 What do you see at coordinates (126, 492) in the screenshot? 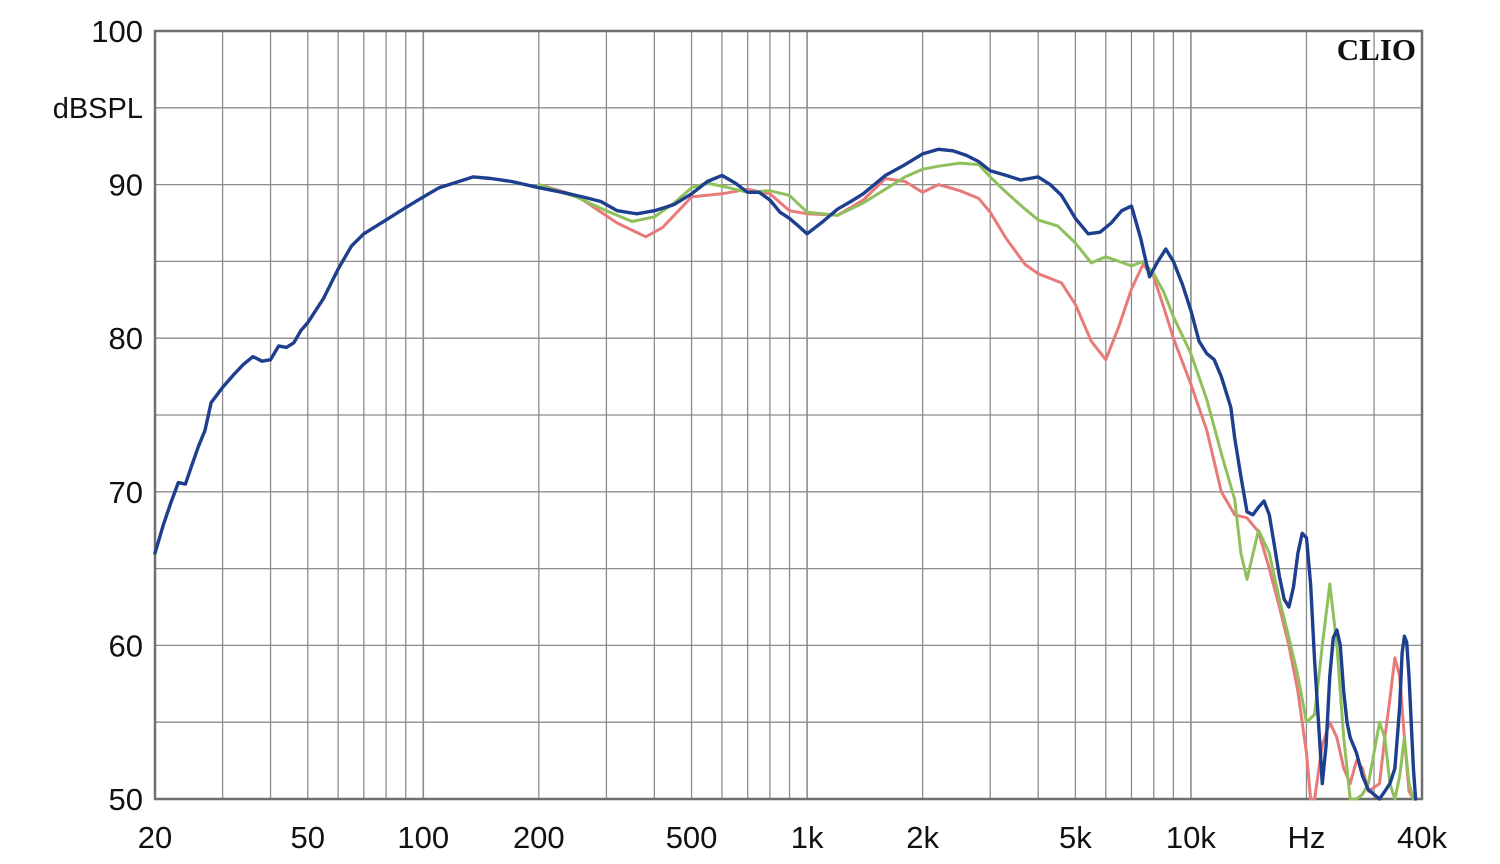
I see `y-tick-label: 70` at bounding box center [126, 492].